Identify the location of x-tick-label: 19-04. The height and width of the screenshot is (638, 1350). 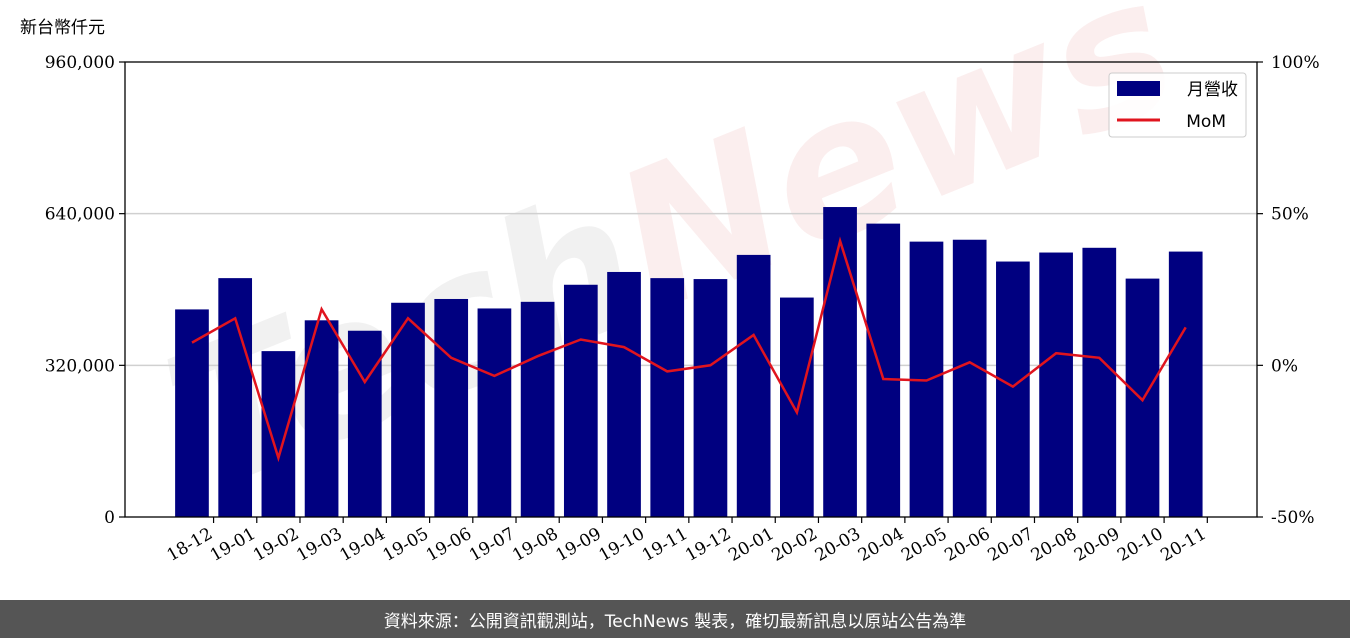
(362, 545).